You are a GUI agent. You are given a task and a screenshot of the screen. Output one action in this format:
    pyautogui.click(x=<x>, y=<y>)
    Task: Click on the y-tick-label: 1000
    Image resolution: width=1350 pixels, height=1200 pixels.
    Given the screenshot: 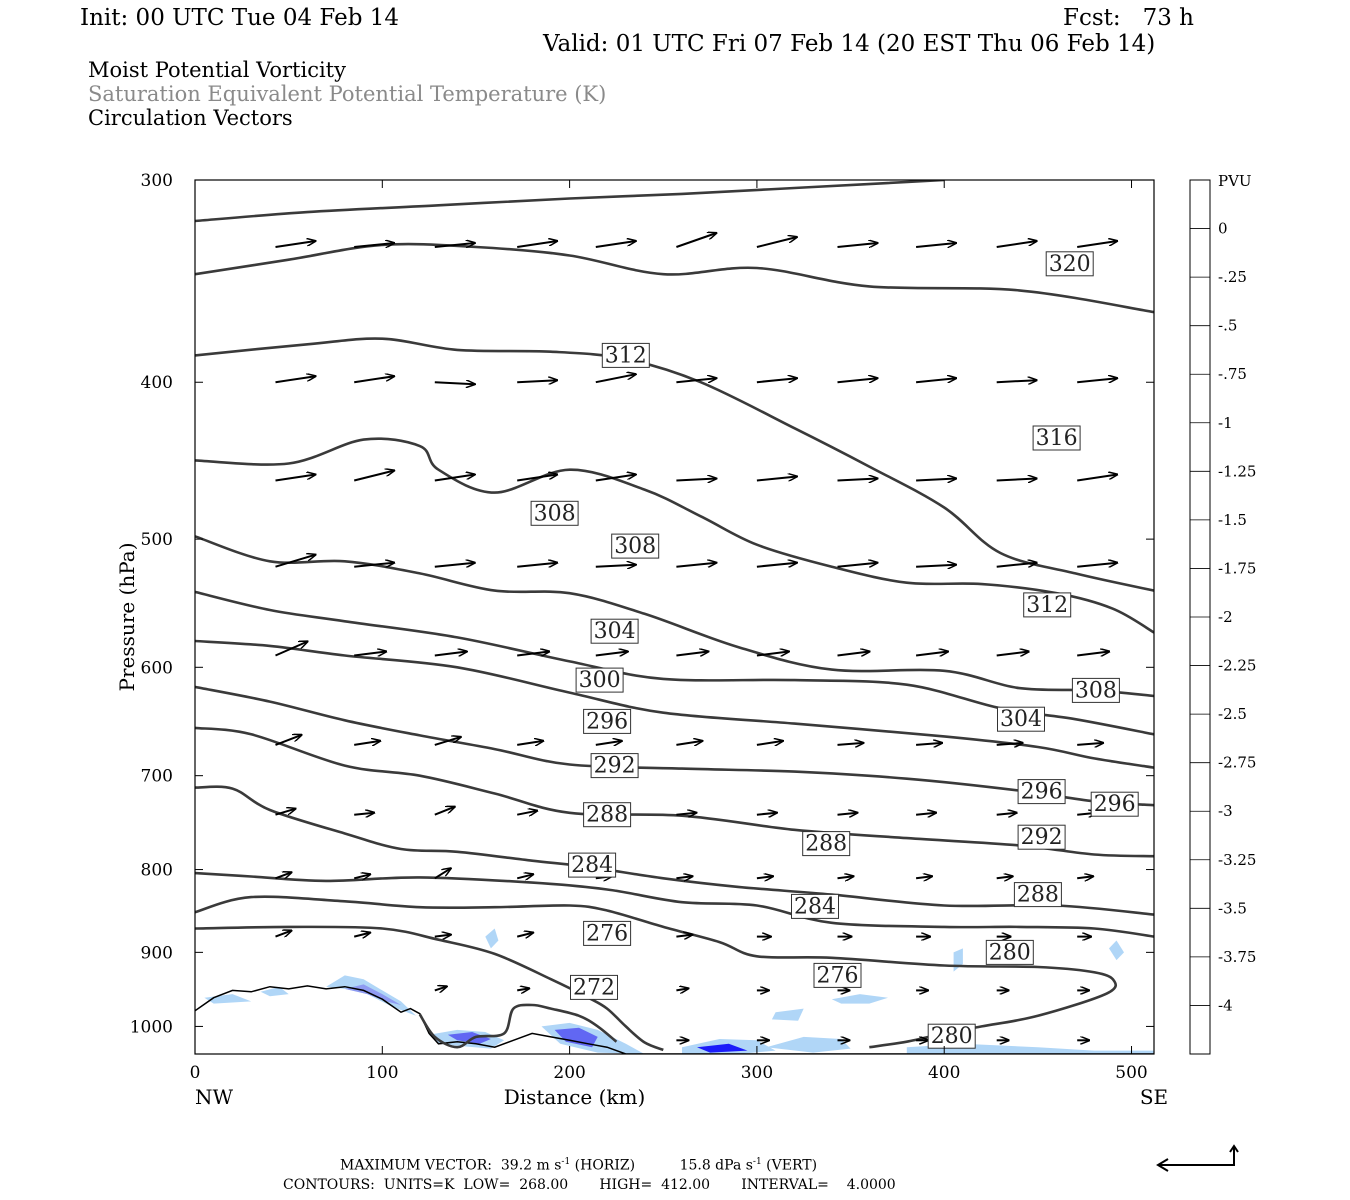 What is the action you would take?
    pyautogui.click(x=151, y=1027)
    